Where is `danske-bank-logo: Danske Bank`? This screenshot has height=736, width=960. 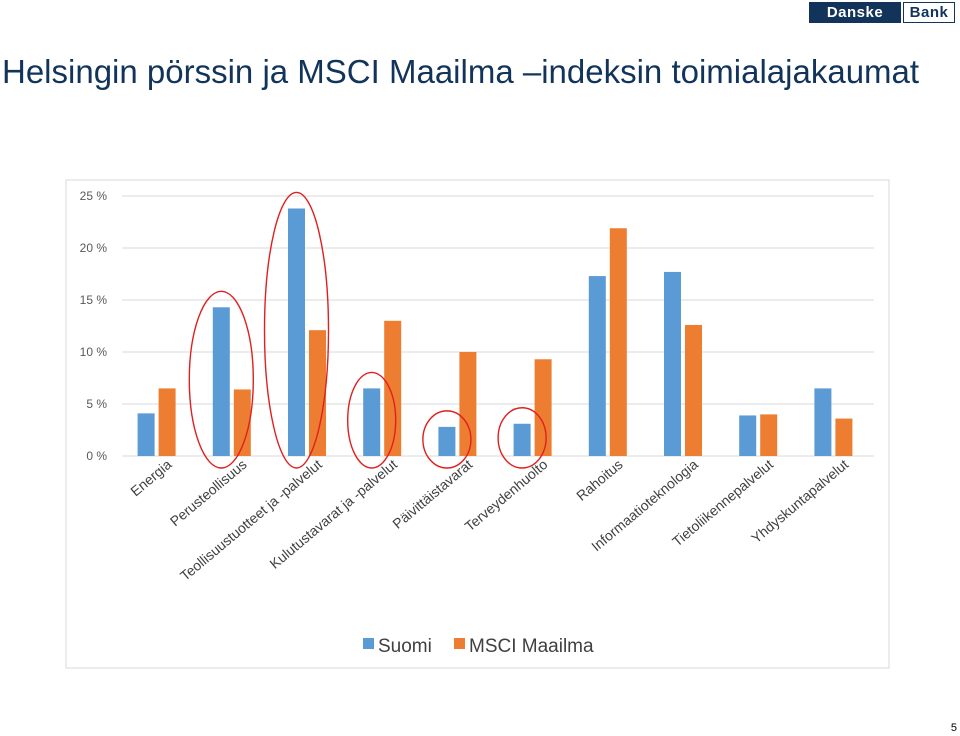 danske-bank-logo: Danske Bank is located at coordinates (882, 12).